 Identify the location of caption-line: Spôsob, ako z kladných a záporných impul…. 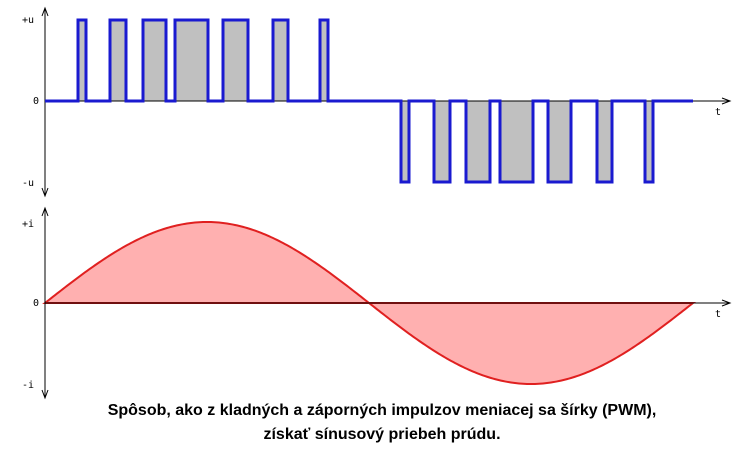
(382, 410).